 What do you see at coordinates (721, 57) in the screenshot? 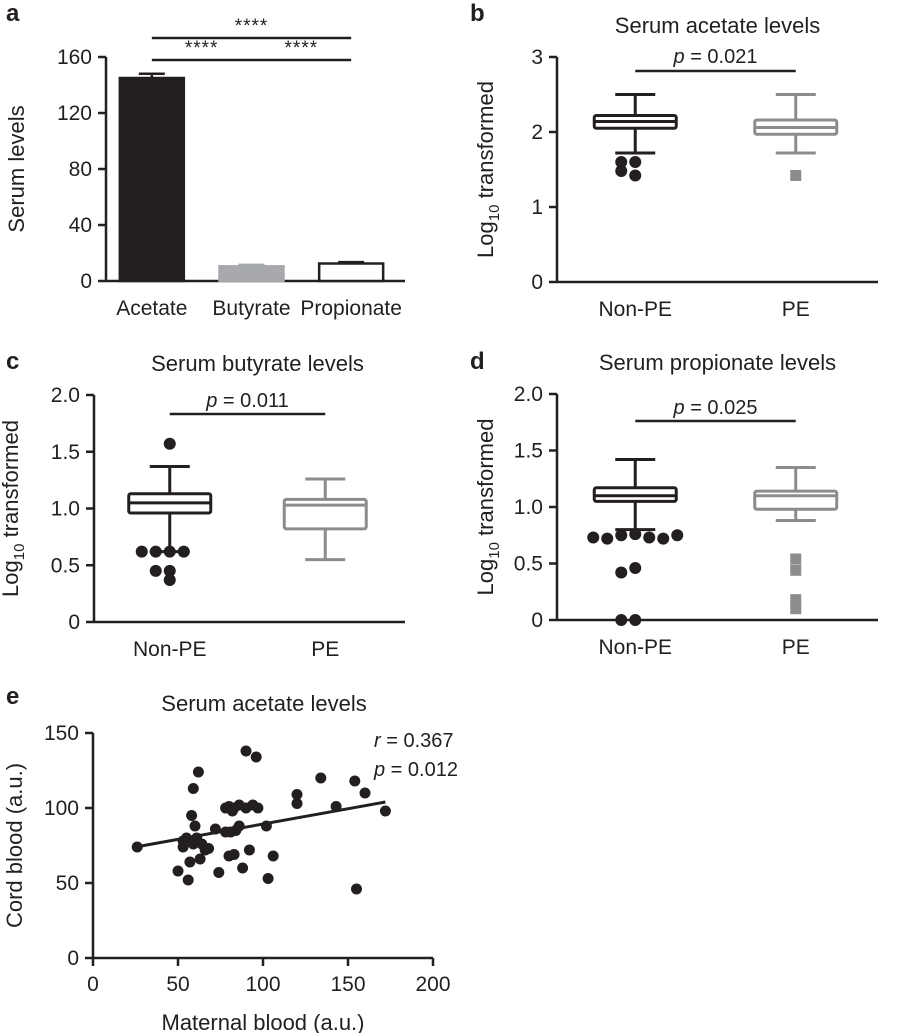
I see `pvalue-label-value: = 0.021` at bounding box center [721, 57].